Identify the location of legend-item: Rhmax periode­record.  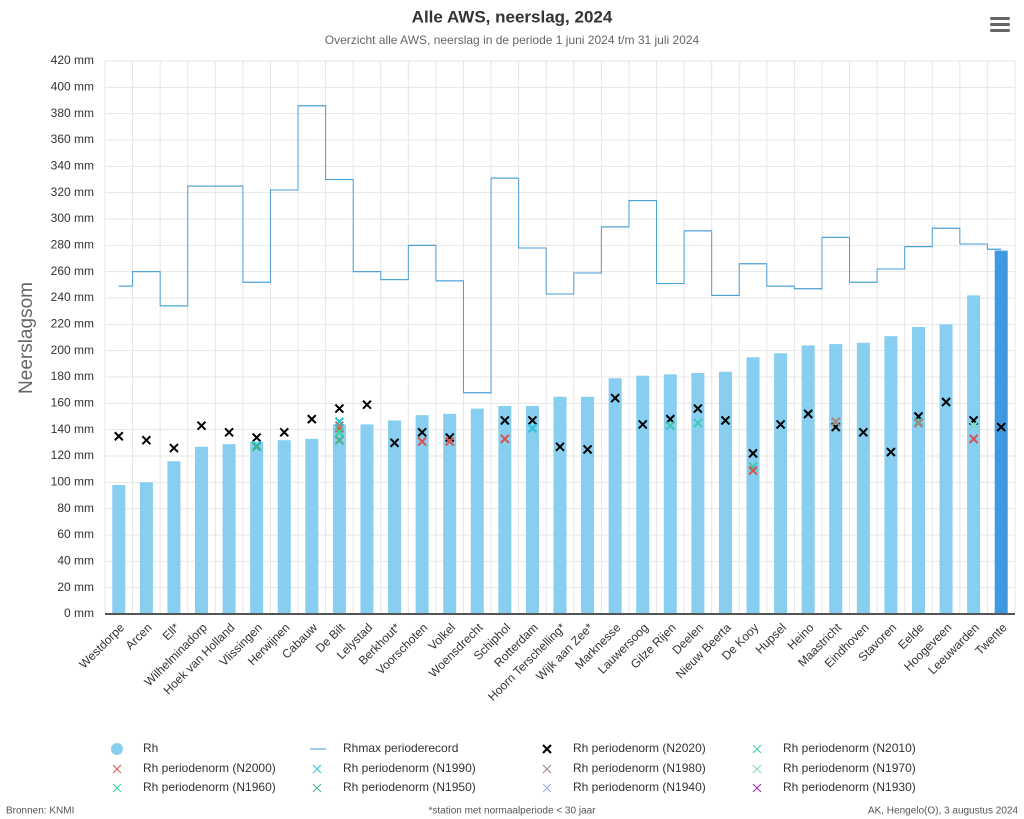
(384, 748).